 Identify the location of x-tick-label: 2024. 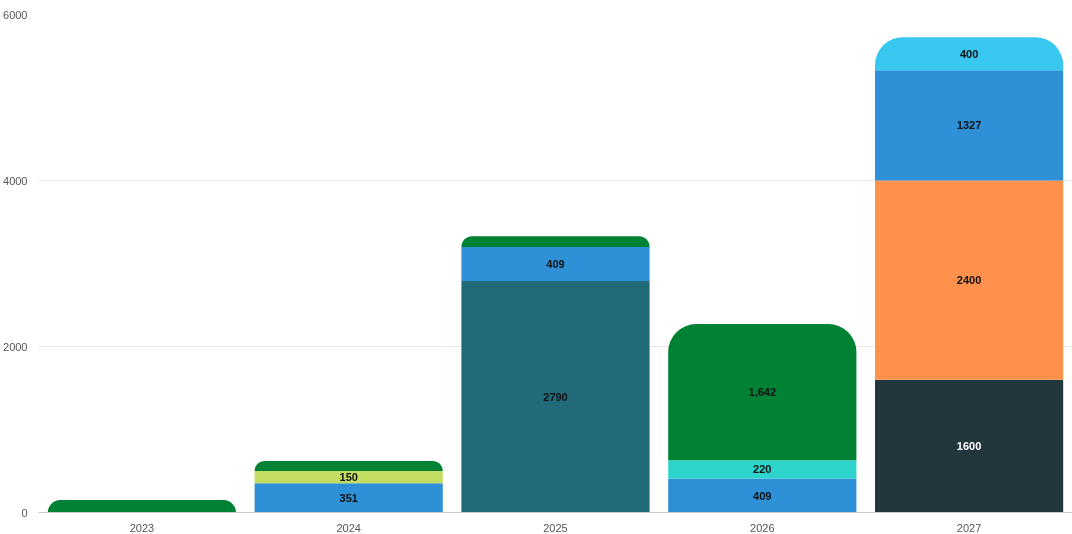
(348, 527).